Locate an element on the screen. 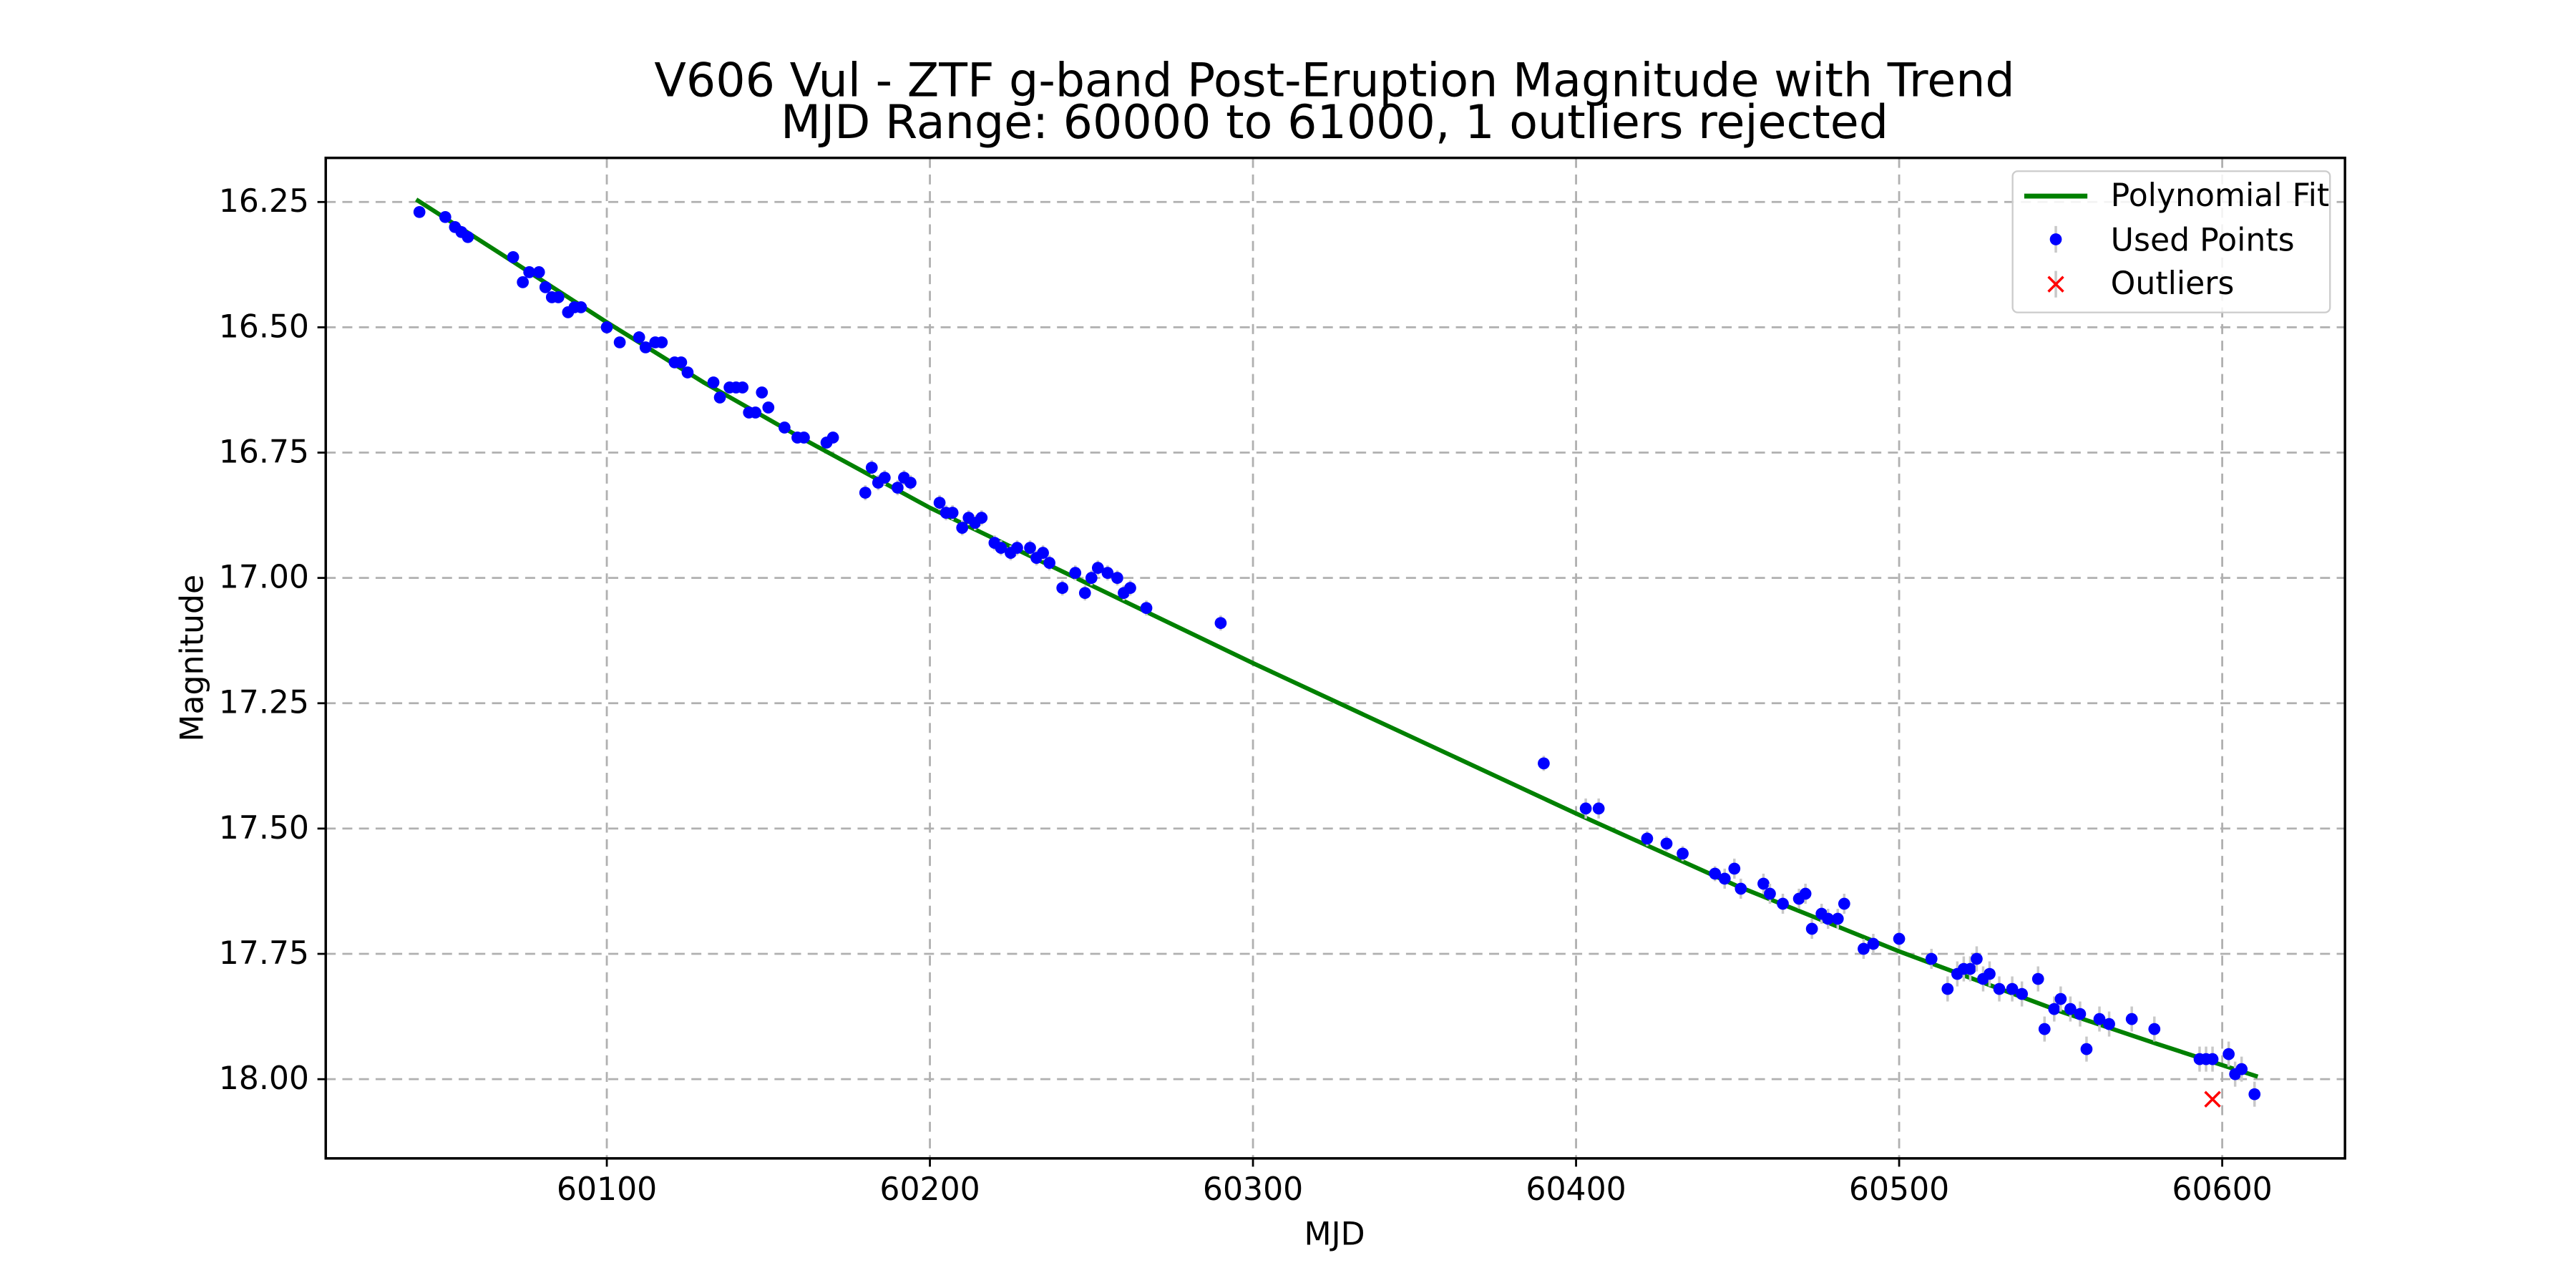  legend-fit-label: Polynomial Fit is located at coordinates (2220, 195).